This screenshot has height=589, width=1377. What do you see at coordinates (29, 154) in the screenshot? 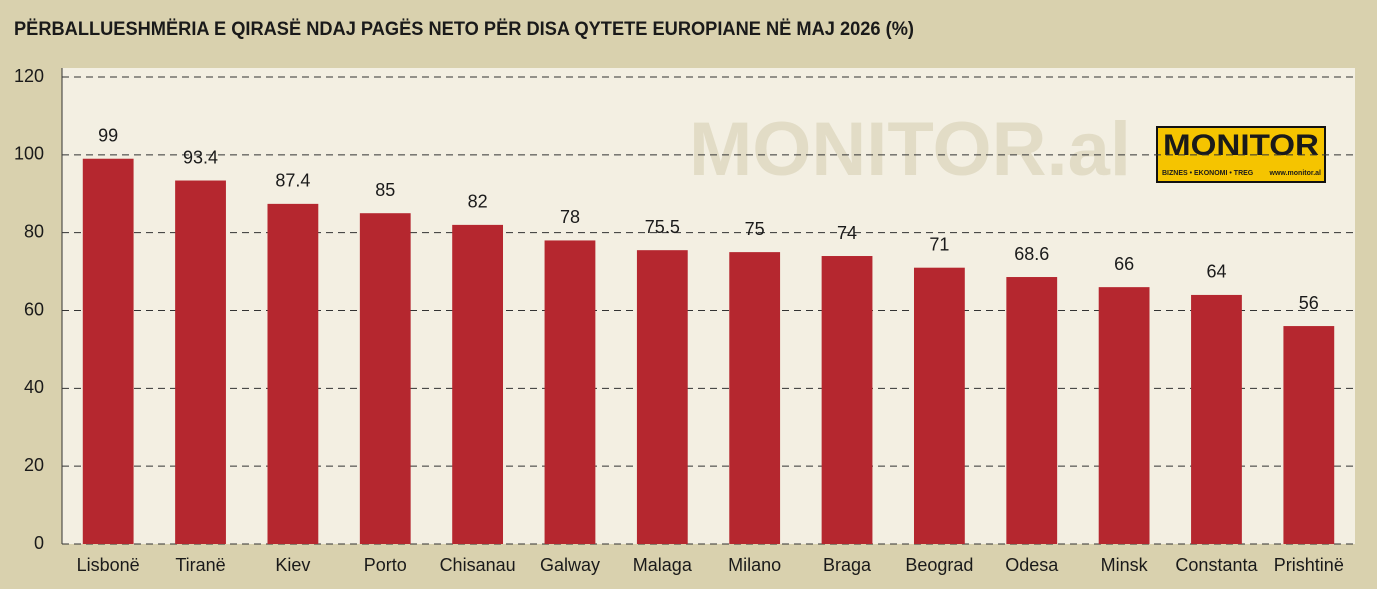
I see `y-tick-label: 100` at bounding box center [29, 154].